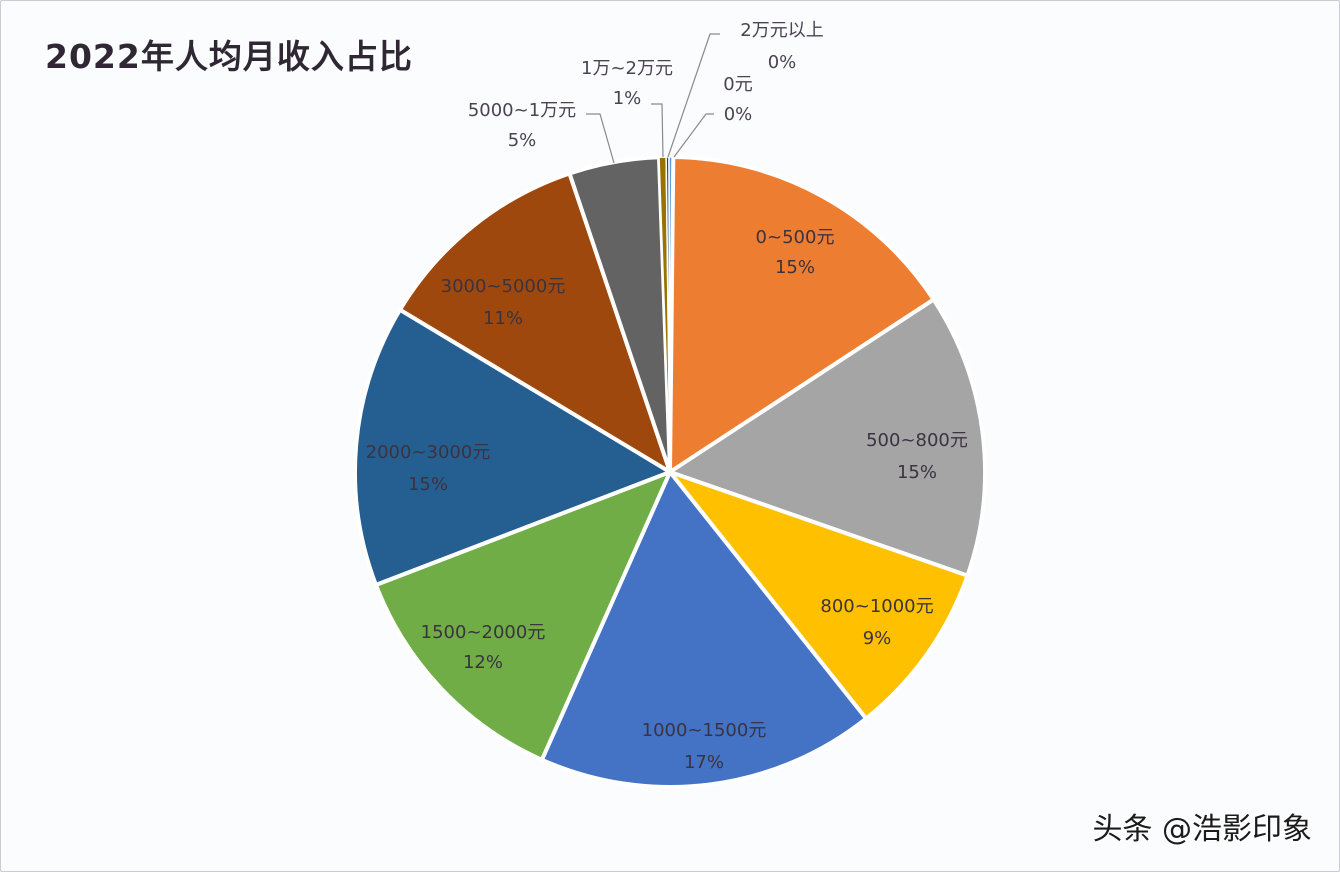 Image resolution: width=1340 pixels, height=872 pixels. What do you see at coordinates (781, 30) in the screenshot?
I see `slice-category-label: 2万元以上` at bounding box center [781, 30].